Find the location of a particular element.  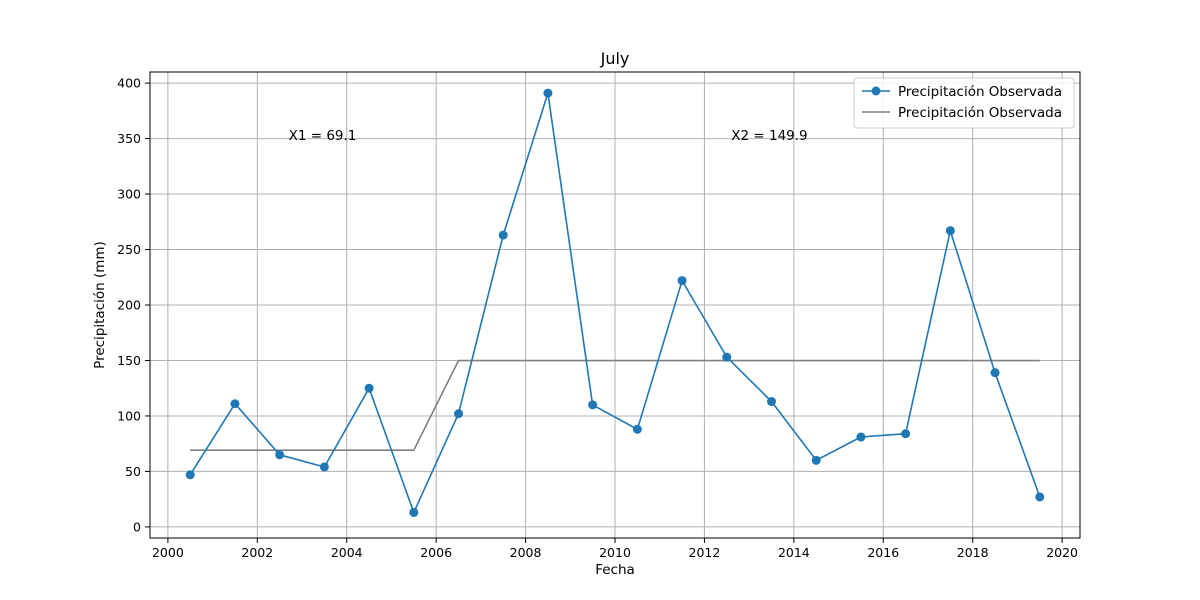

legend-label-step: Precipitación Observada is located at coordinates (980, 113).